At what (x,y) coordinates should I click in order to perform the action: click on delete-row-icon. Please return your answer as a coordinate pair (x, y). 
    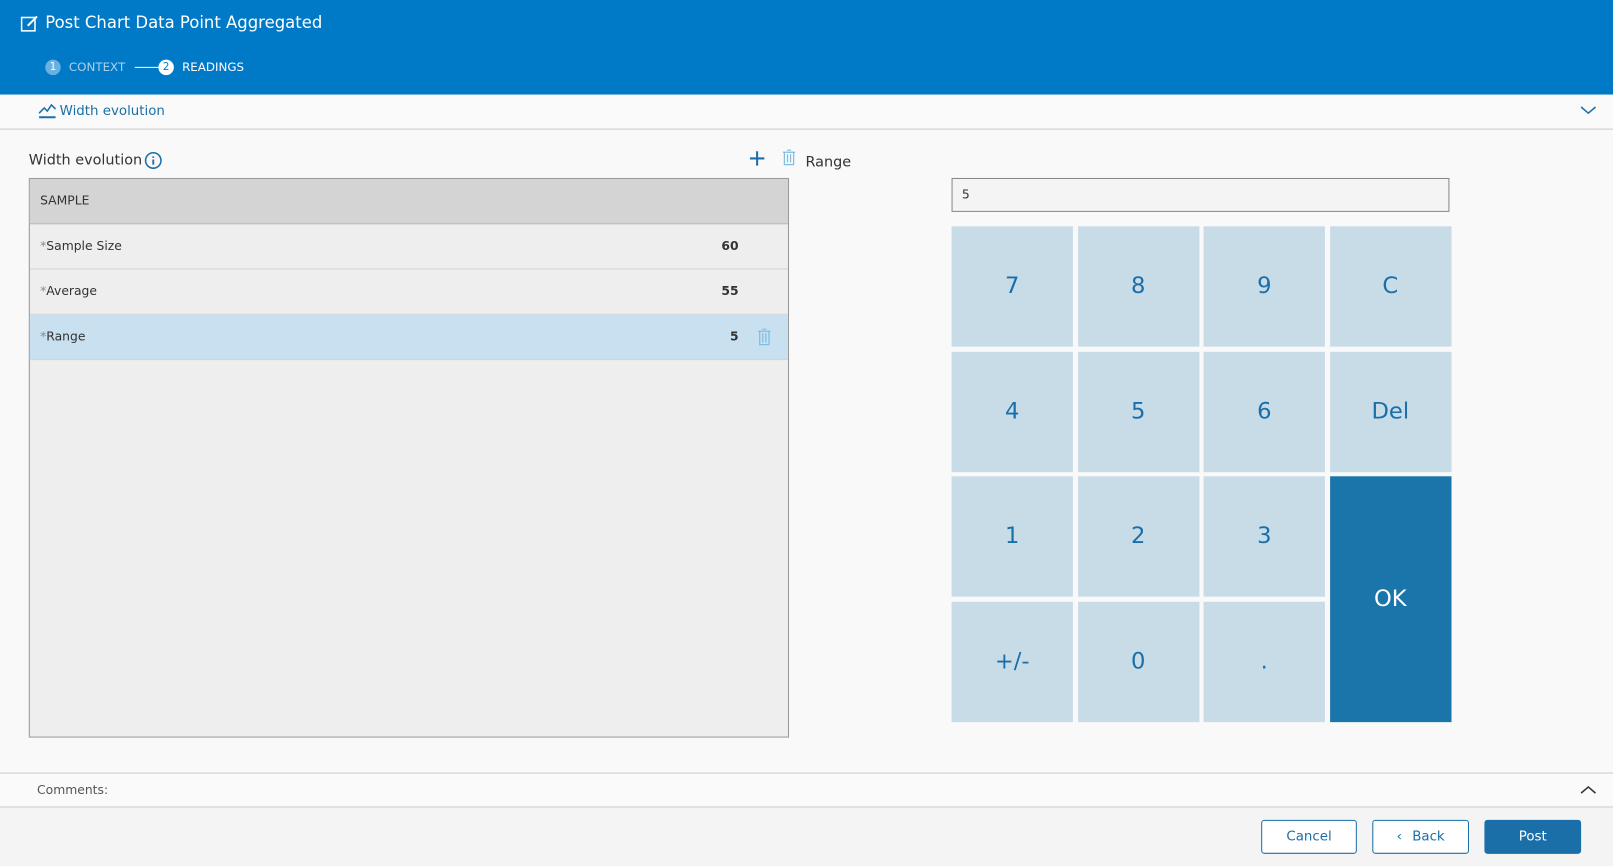
    Looking at the image, I should click on (764, 337).